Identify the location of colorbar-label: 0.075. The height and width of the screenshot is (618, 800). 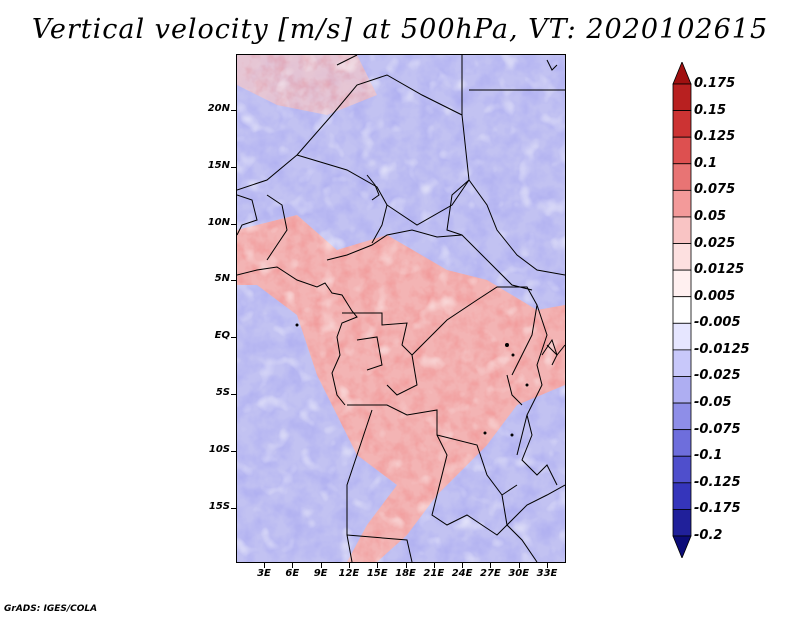
(715, 190).